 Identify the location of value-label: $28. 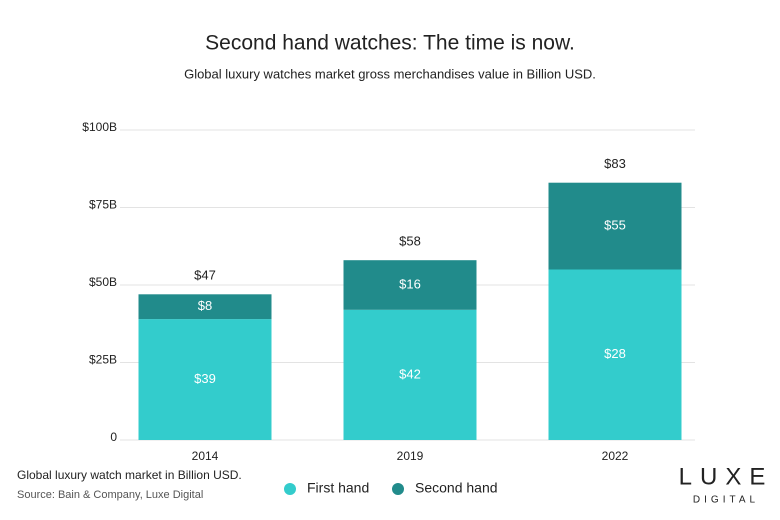
(615, 353).